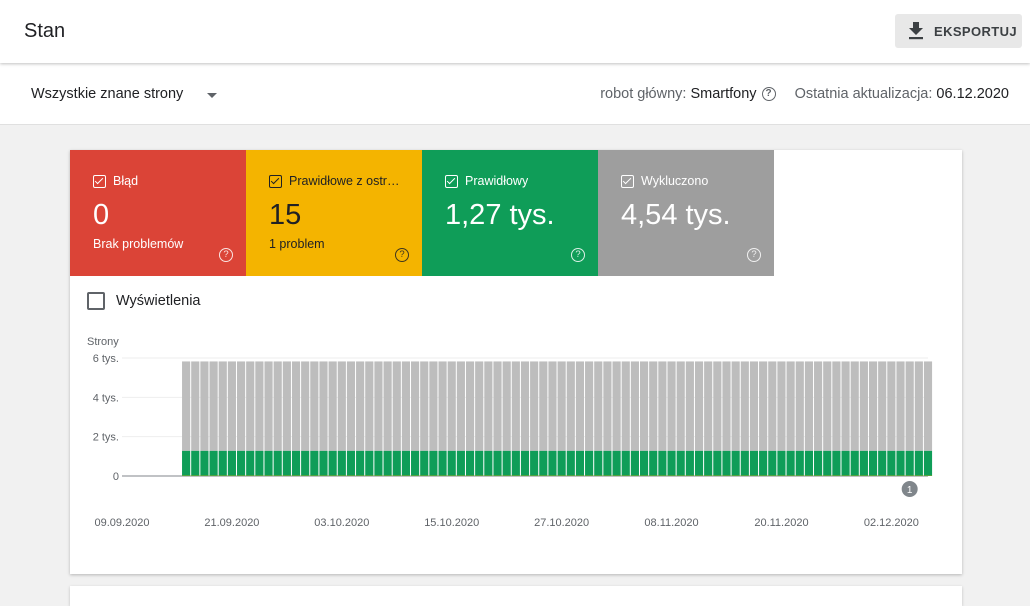 This screenshot has width=1030, height=606. Describe the element at coordinates (158, 213) in the screenshot. I see `tile-error: Błąd 0 Brak problemów ?` at that location.